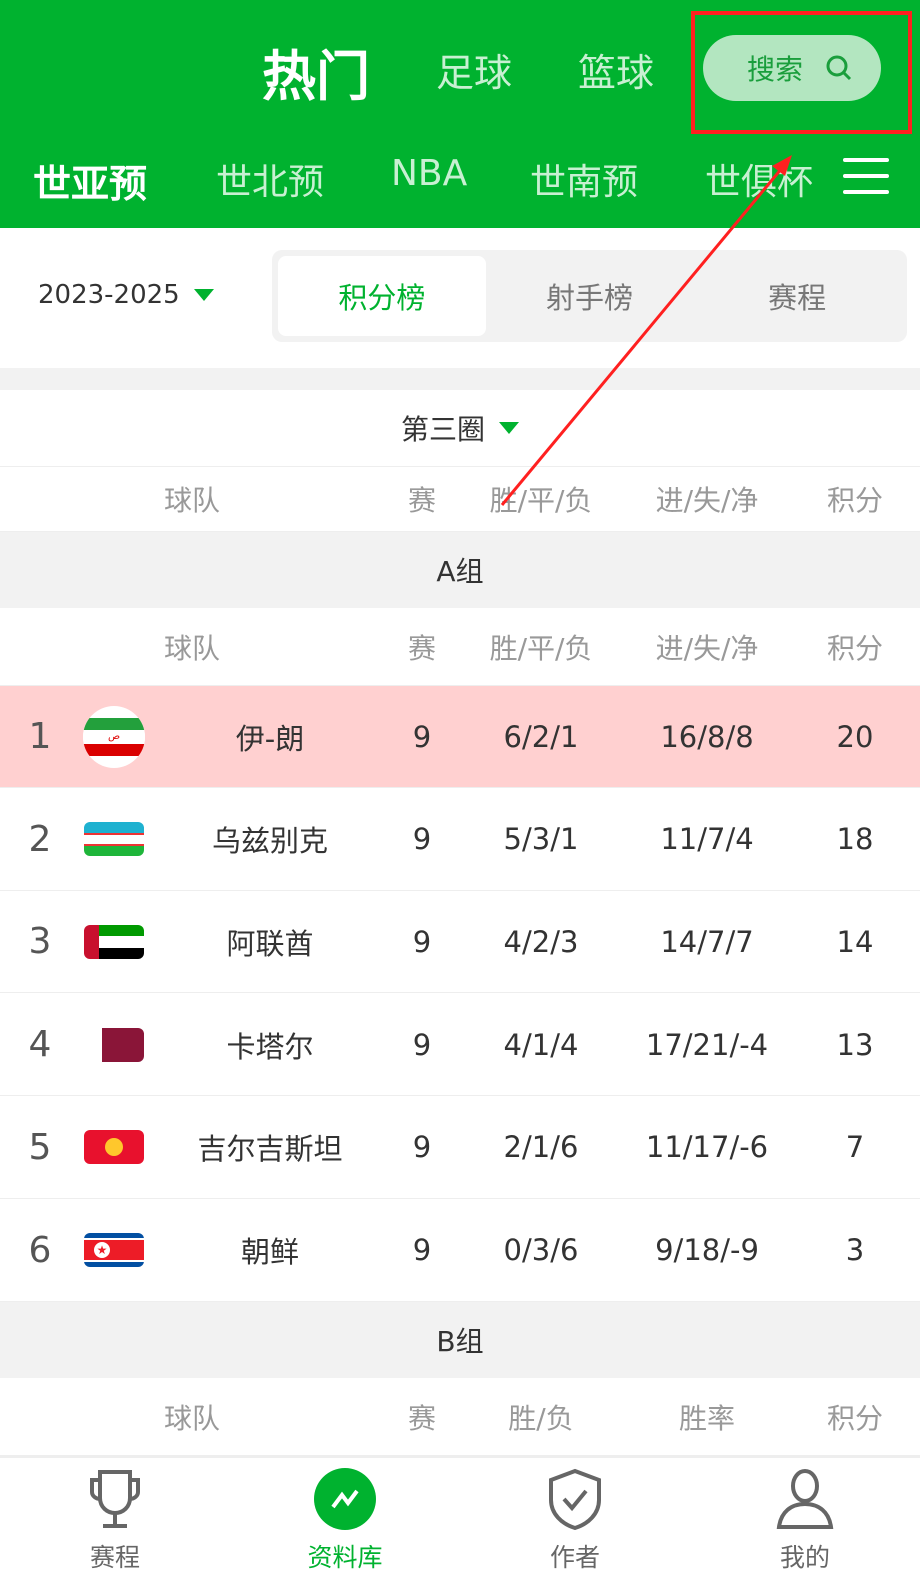 This screenshot has width=920, height=1586. I want to click on filter-bar: 2023-2025 积分榜 射手榜 赛程, so click(460, 298).